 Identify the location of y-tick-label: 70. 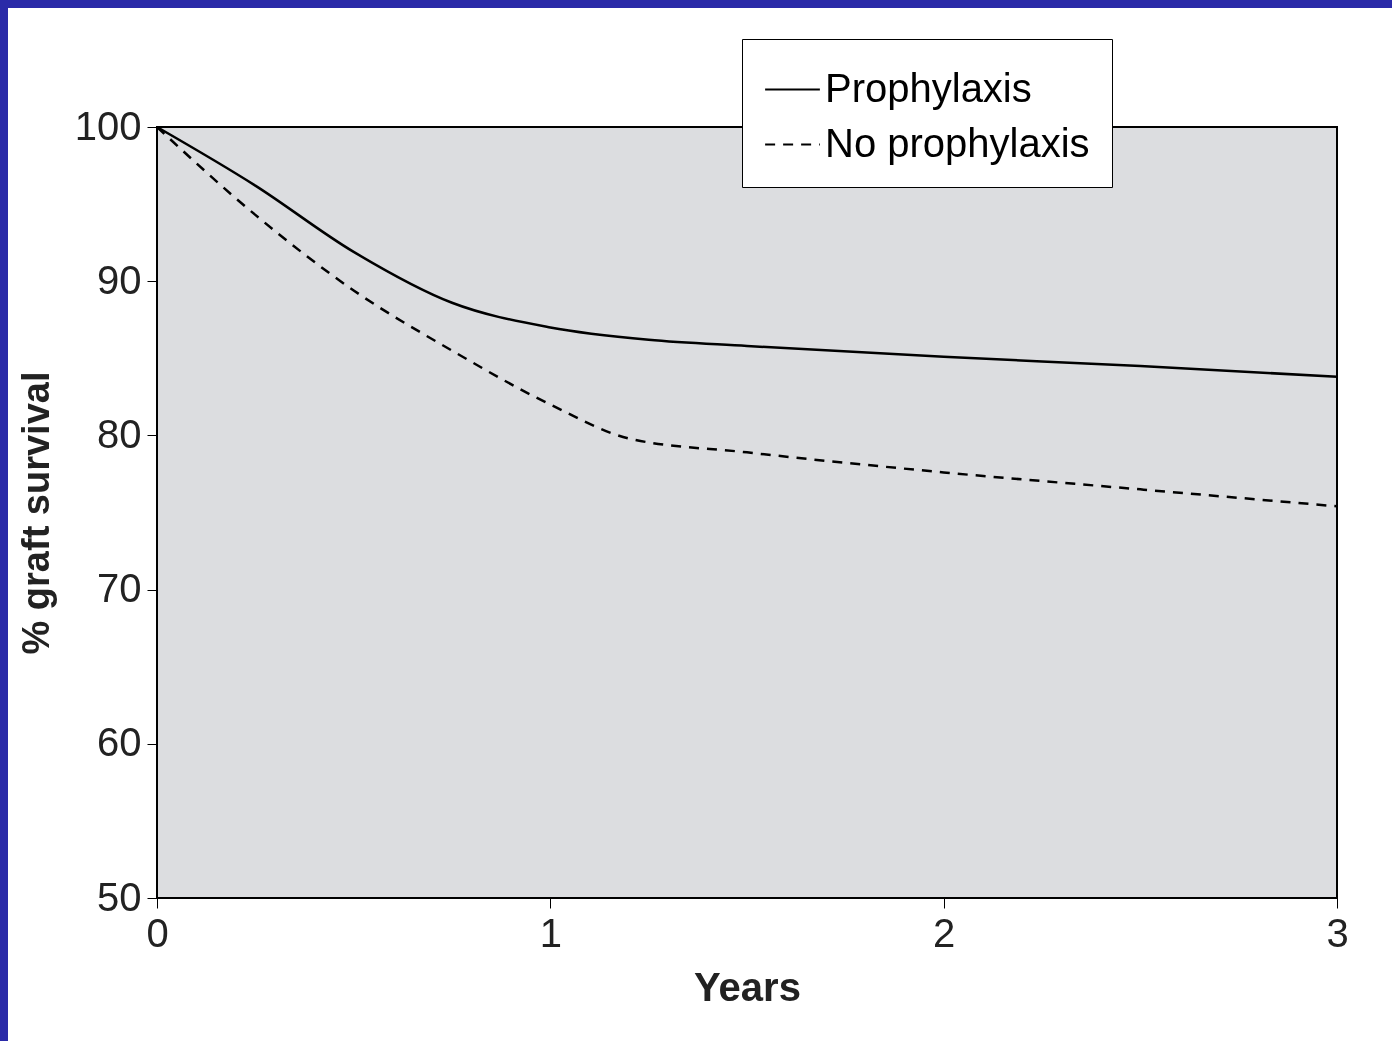
(119, 588).